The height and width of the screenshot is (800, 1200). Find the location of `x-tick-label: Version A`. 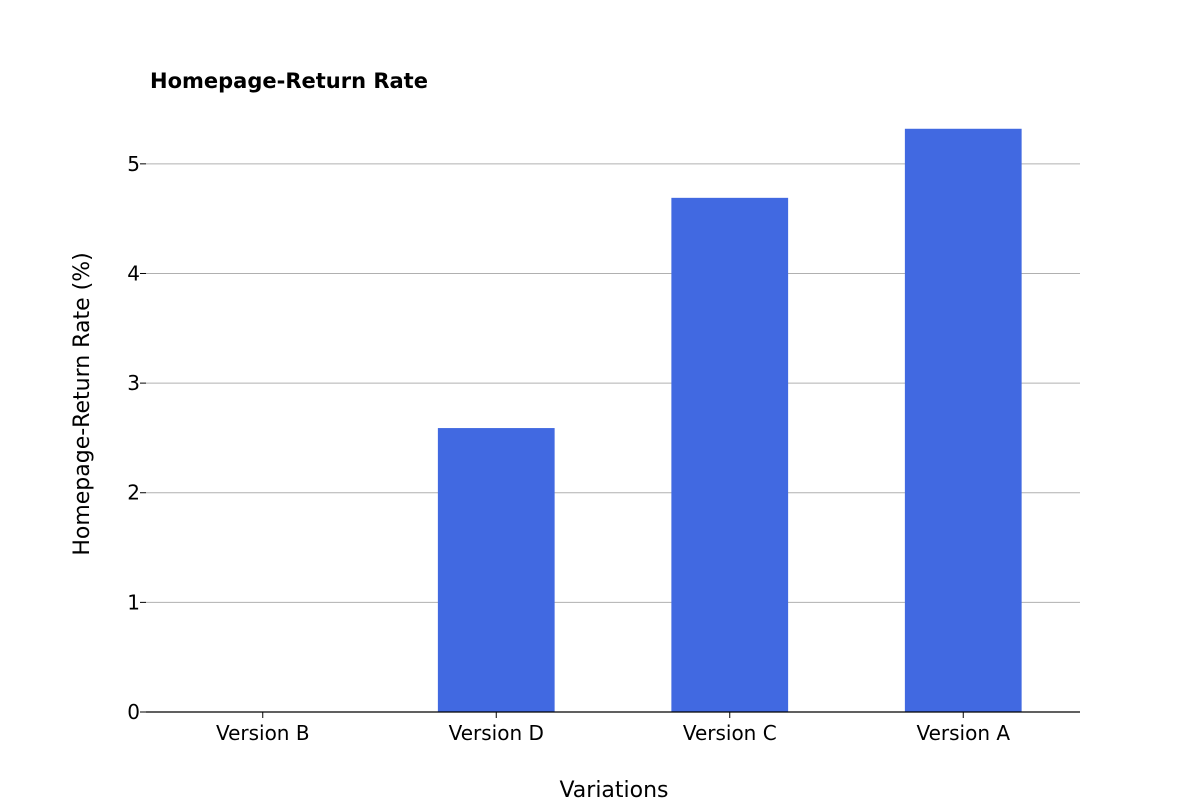

x-tick-label: Version A is located at coordinates (963, 733).